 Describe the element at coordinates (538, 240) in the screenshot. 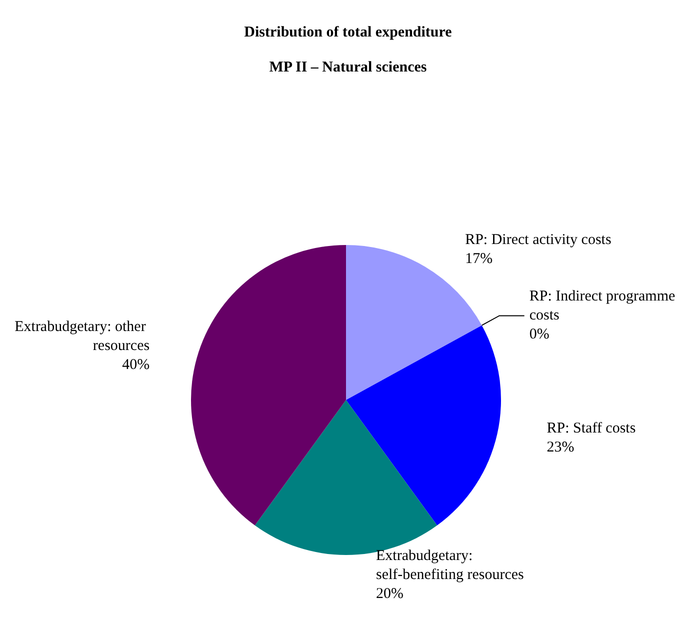

I see `slice-label: RP: Direct activity costs` at that location.